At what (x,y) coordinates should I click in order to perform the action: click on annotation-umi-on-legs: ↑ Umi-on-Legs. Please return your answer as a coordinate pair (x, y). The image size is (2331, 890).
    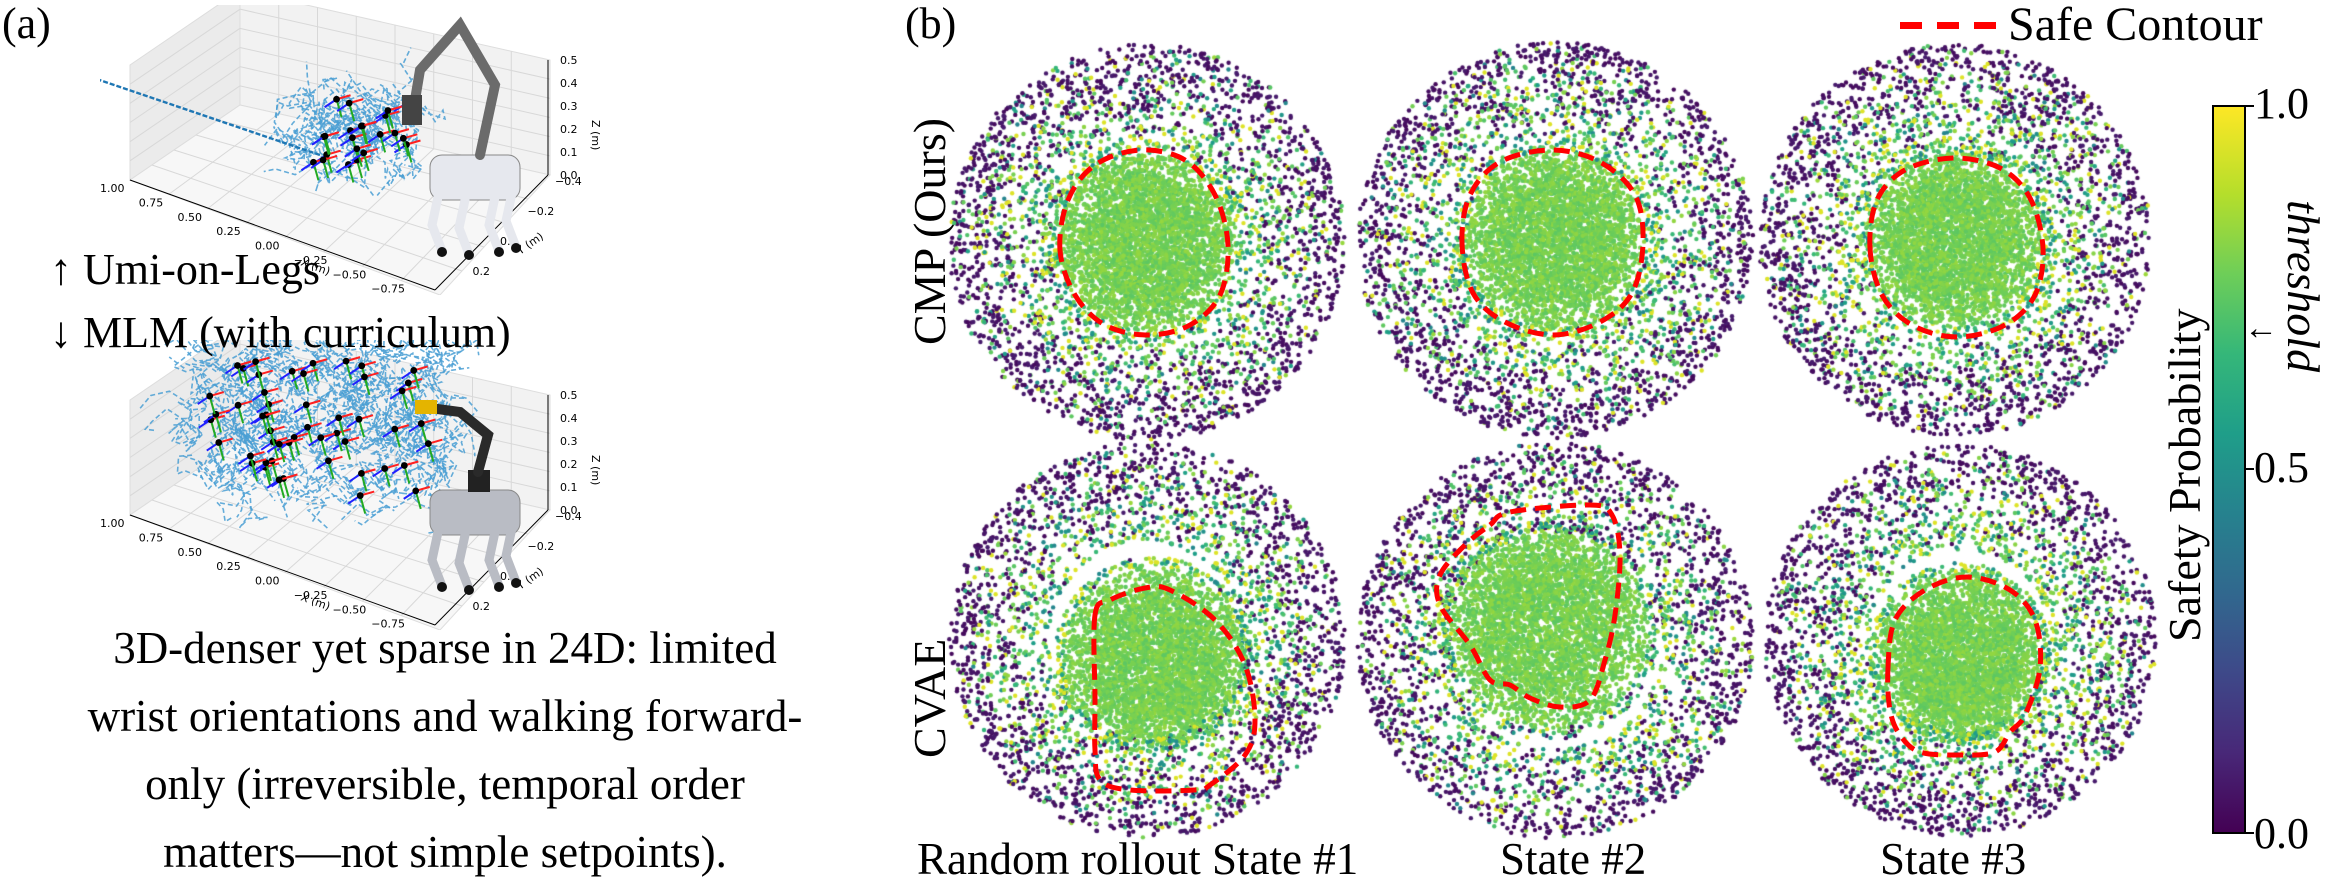
    Looking at the image, I should click on (185, 269).